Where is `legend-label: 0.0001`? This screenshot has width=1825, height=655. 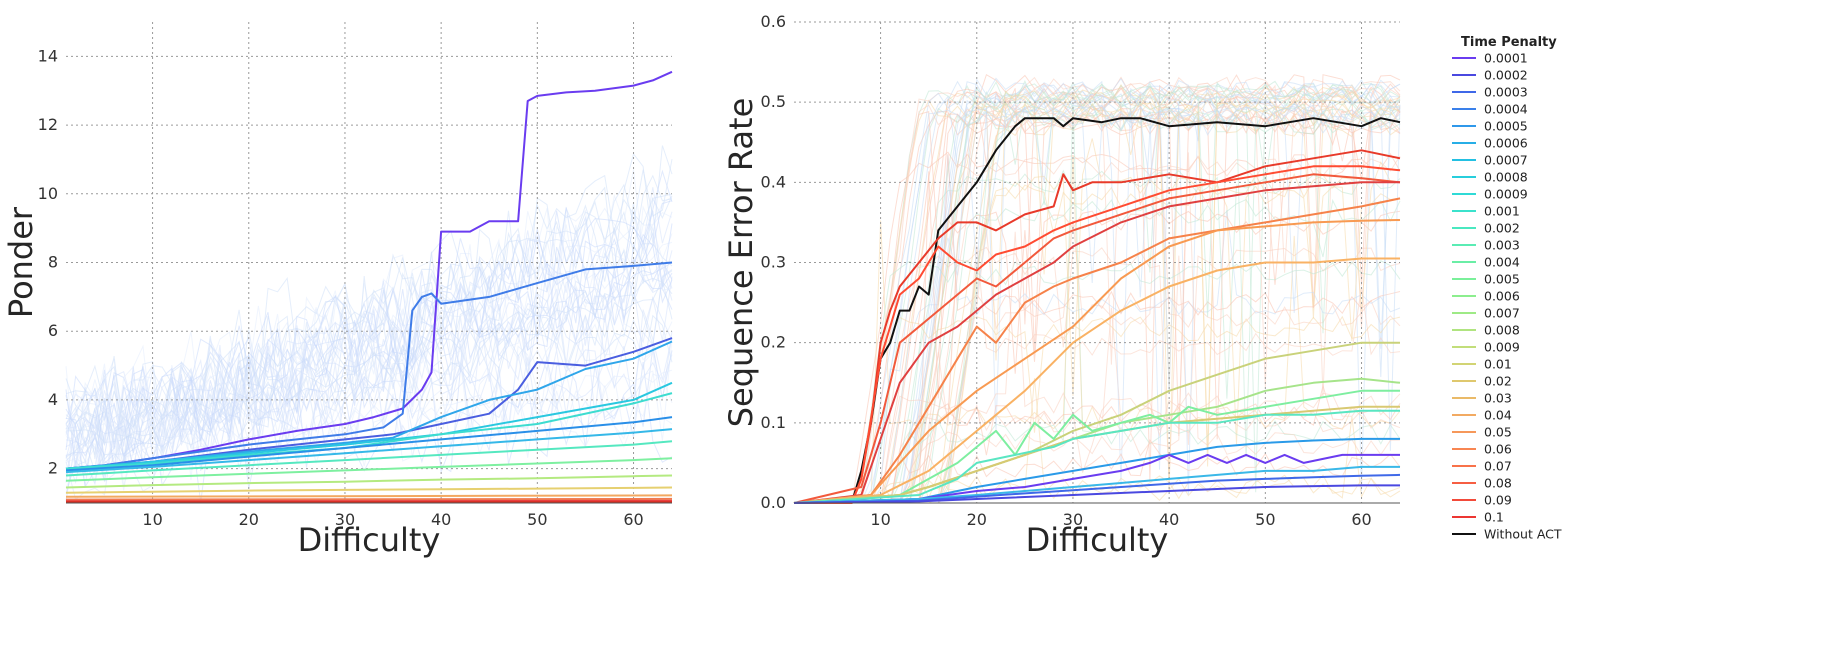 legend-label: 0.0001 is located at coordinates (1506, 58).